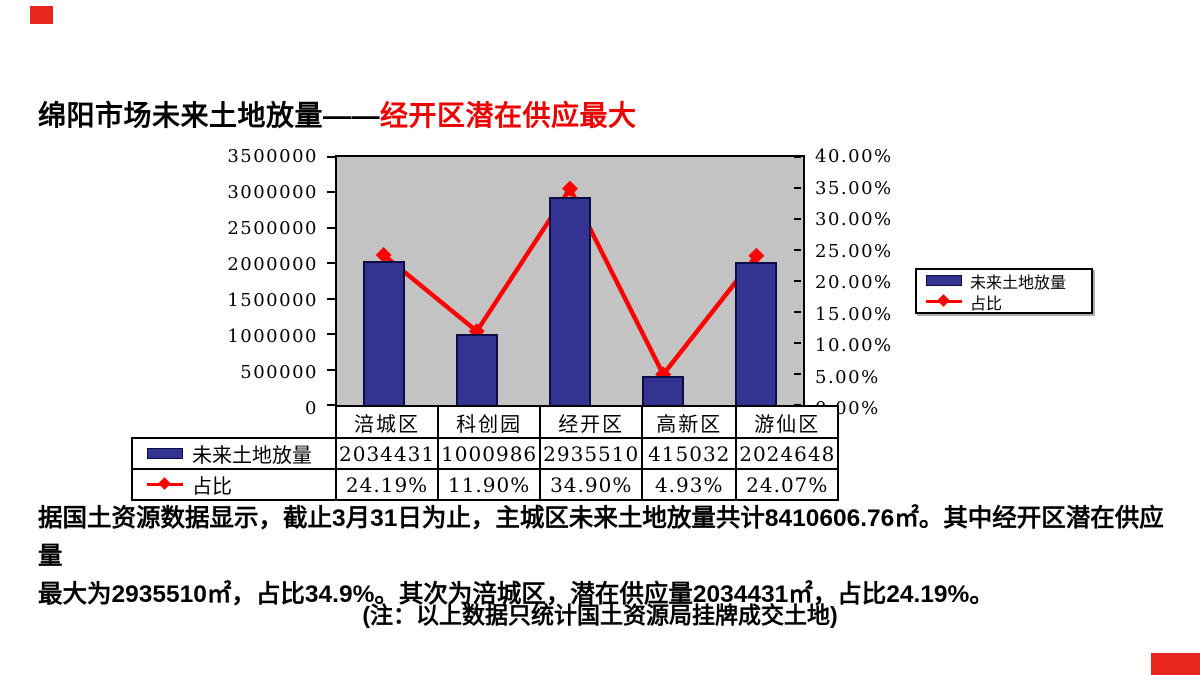  I want to click on left-axis-label: 3500000, so click(272, 156).